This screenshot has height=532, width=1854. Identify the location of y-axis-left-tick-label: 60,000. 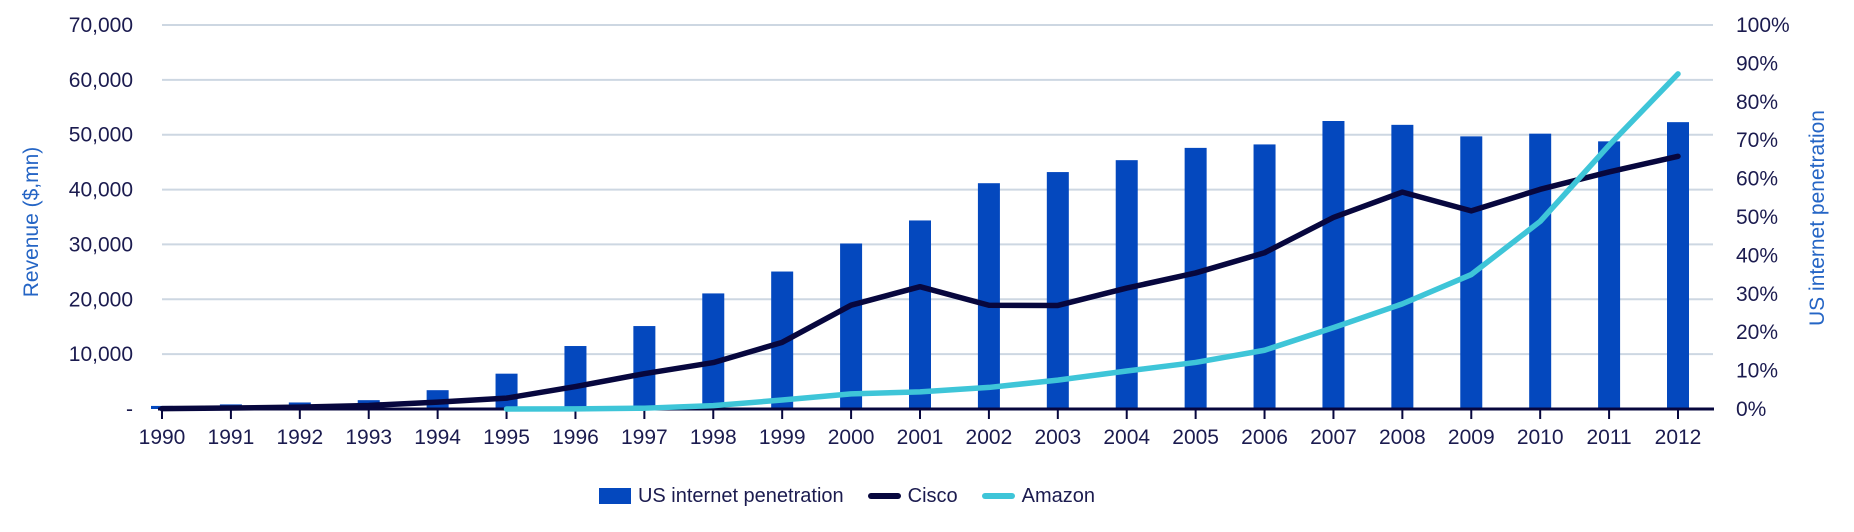
(101, 80).